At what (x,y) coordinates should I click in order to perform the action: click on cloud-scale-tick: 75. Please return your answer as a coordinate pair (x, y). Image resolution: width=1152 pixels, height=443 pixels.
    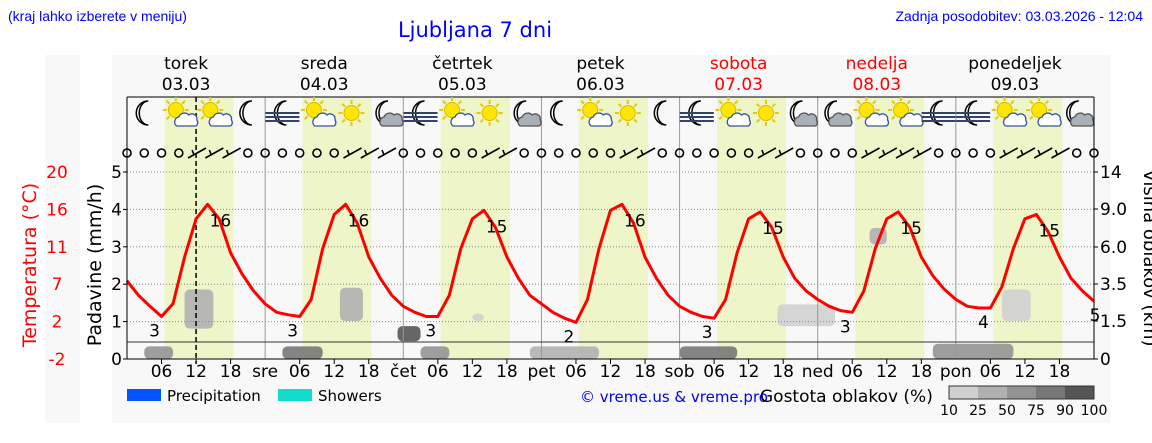
    Looking at the image, I should click on (1036, 411).